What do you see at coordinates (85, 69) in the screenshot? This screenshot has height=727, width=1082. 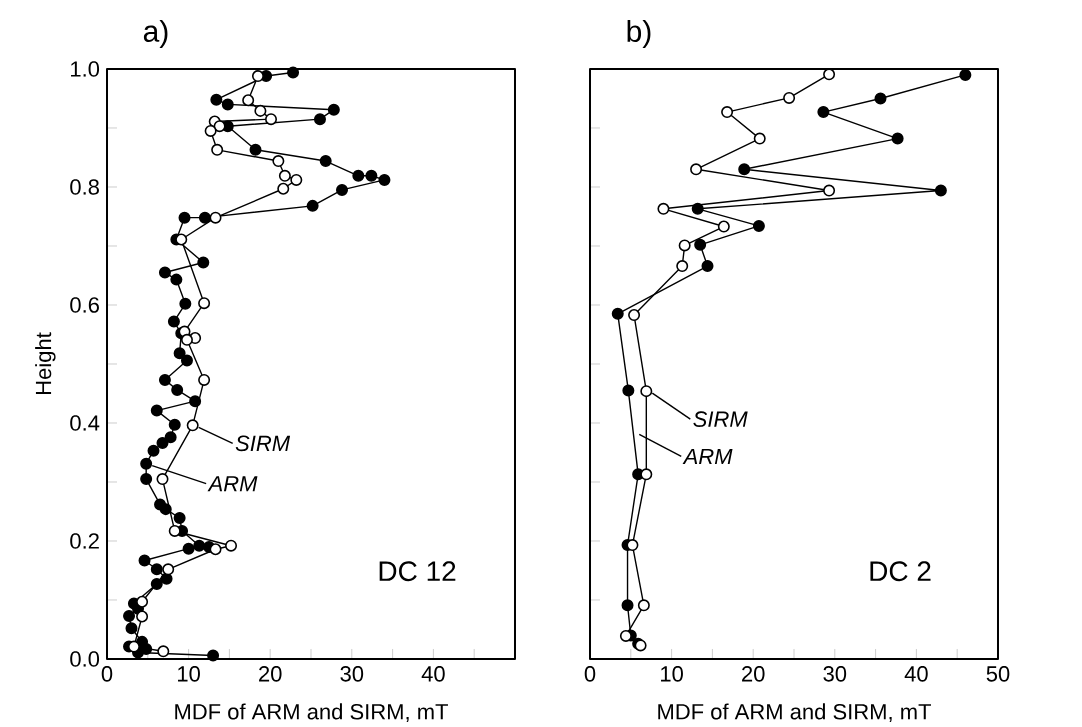 I see `y-tick-label: 1.0` at bounding box center [85, 69].